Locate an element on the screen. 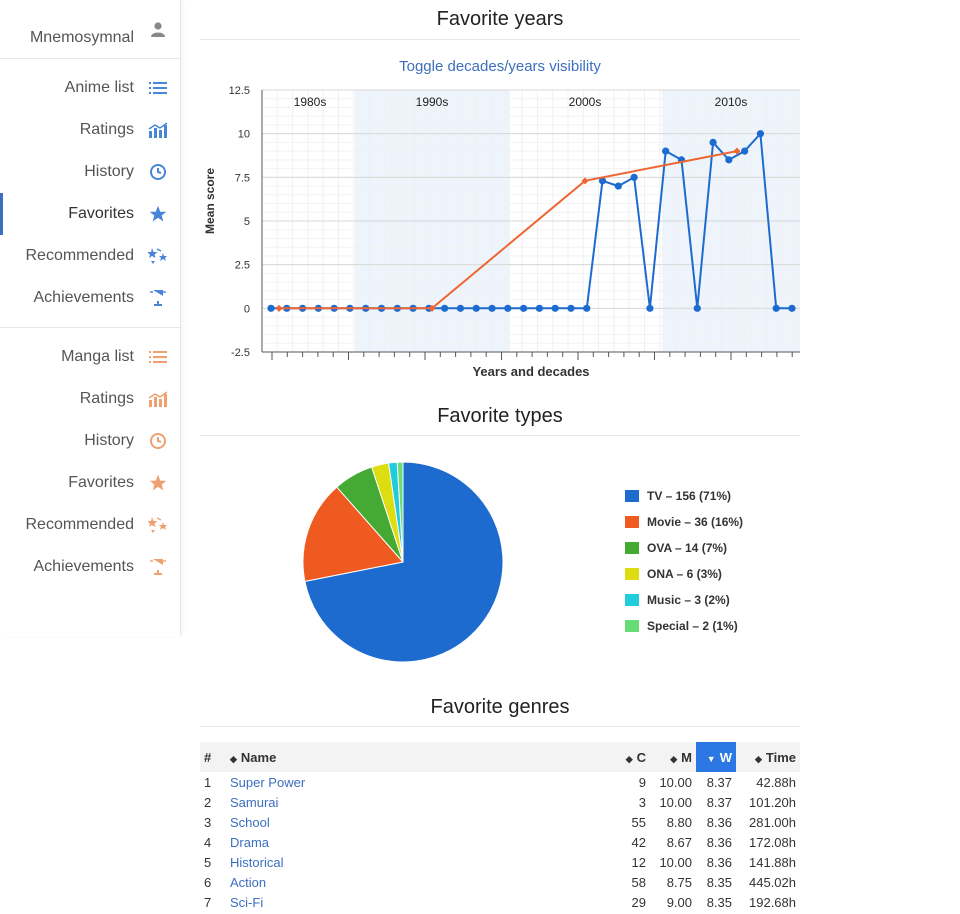  y-tick-label: 0 is located at coordinates (247, 309).